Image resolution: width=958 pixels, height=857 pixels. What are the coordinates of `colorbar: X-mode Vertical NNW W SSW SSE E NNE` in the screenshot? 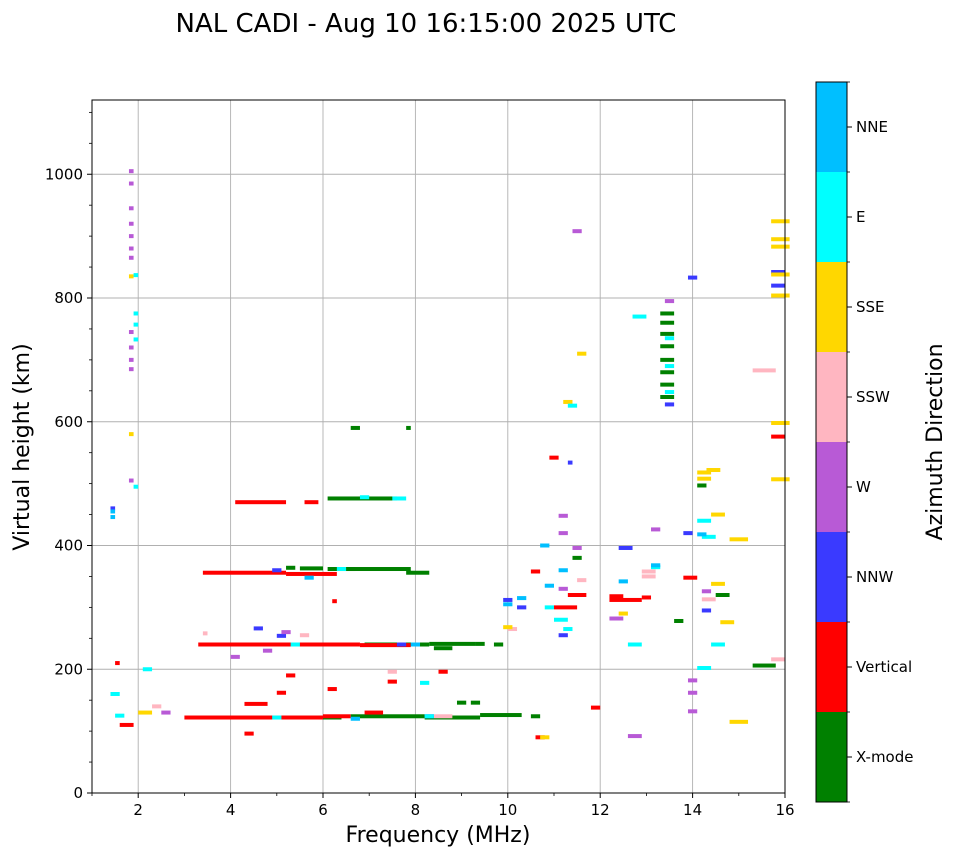 It's located at (864, 442).